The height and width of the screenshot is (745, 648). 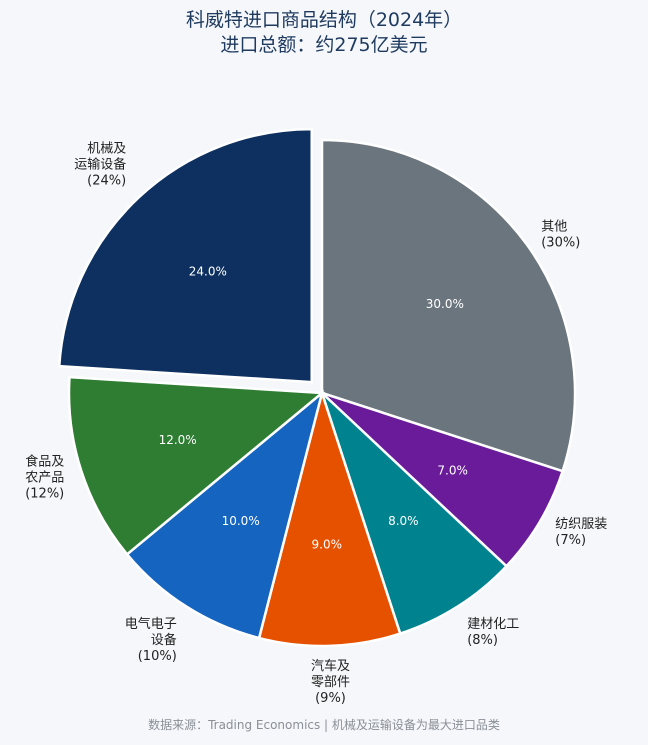 What do you see at coordinates (178, 440) in the screenshot?
I see `slice-percent-label: 12.0%` at bounding box center [178, 440].